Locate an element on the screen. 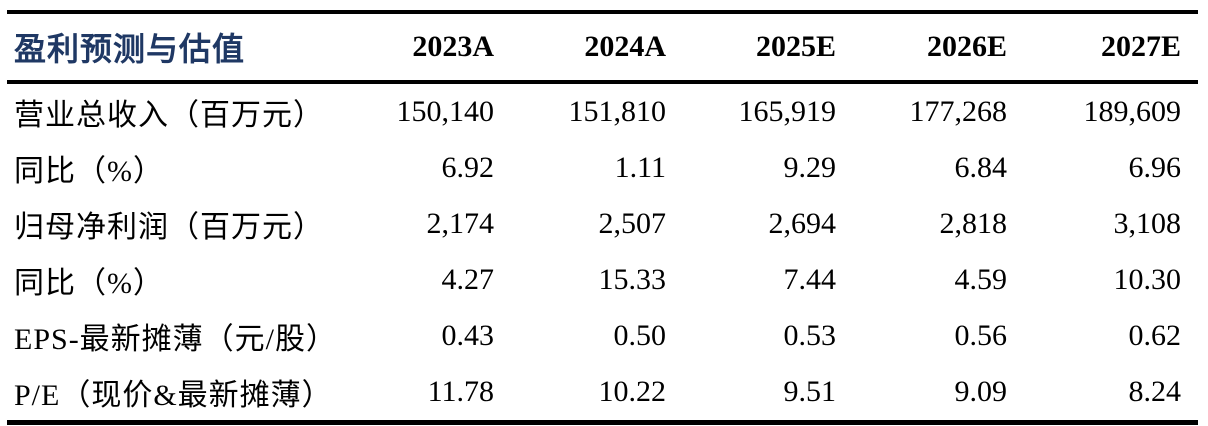 The image size is (1208, 426). cell-value: 1.11 is located at coordinates (640, 167).